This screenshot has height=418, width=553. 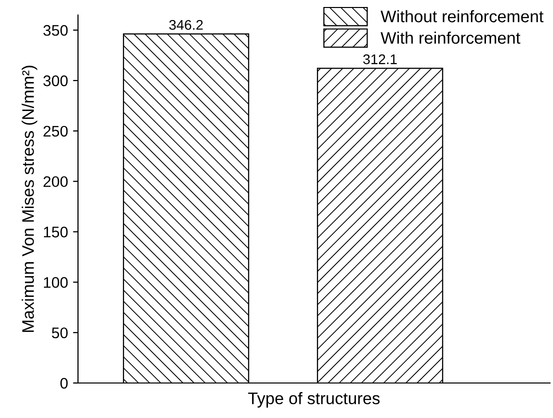 I want to click on y-tick-label: 350, so click(x=55, y=30).